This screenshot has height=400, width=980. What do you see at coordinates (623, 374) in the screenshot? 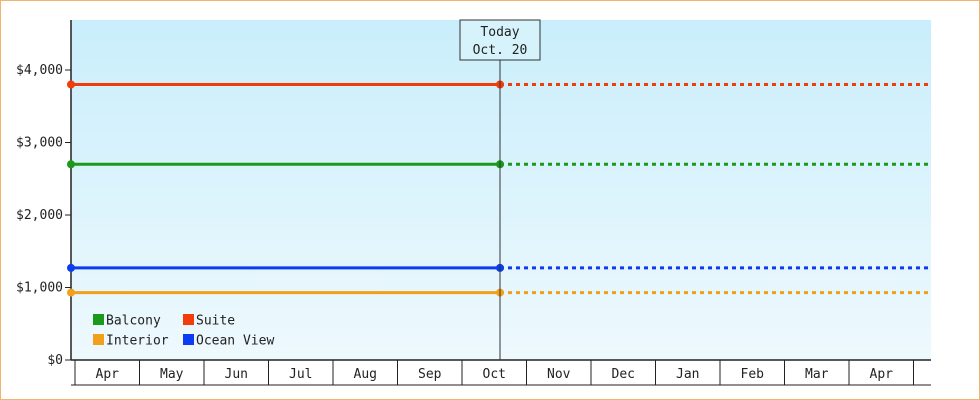
I see `x-month-label: Dec` at bounding box center [623, 374].